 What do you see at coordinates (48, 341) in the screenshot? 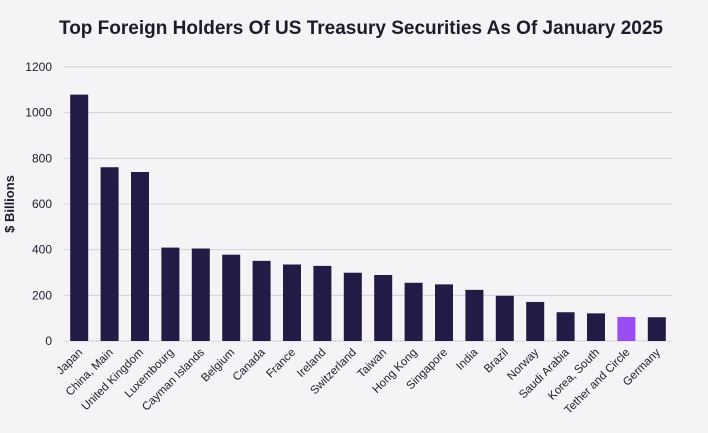
I see `y-tick-label: 0` at bounding box center [48, 341].